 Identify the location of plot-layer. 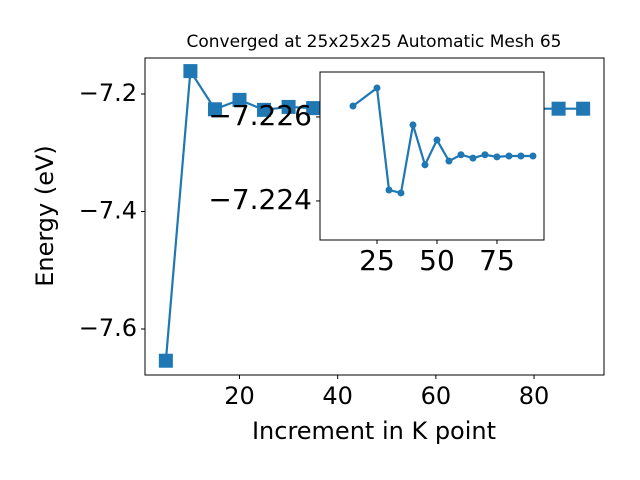
(443, 140).